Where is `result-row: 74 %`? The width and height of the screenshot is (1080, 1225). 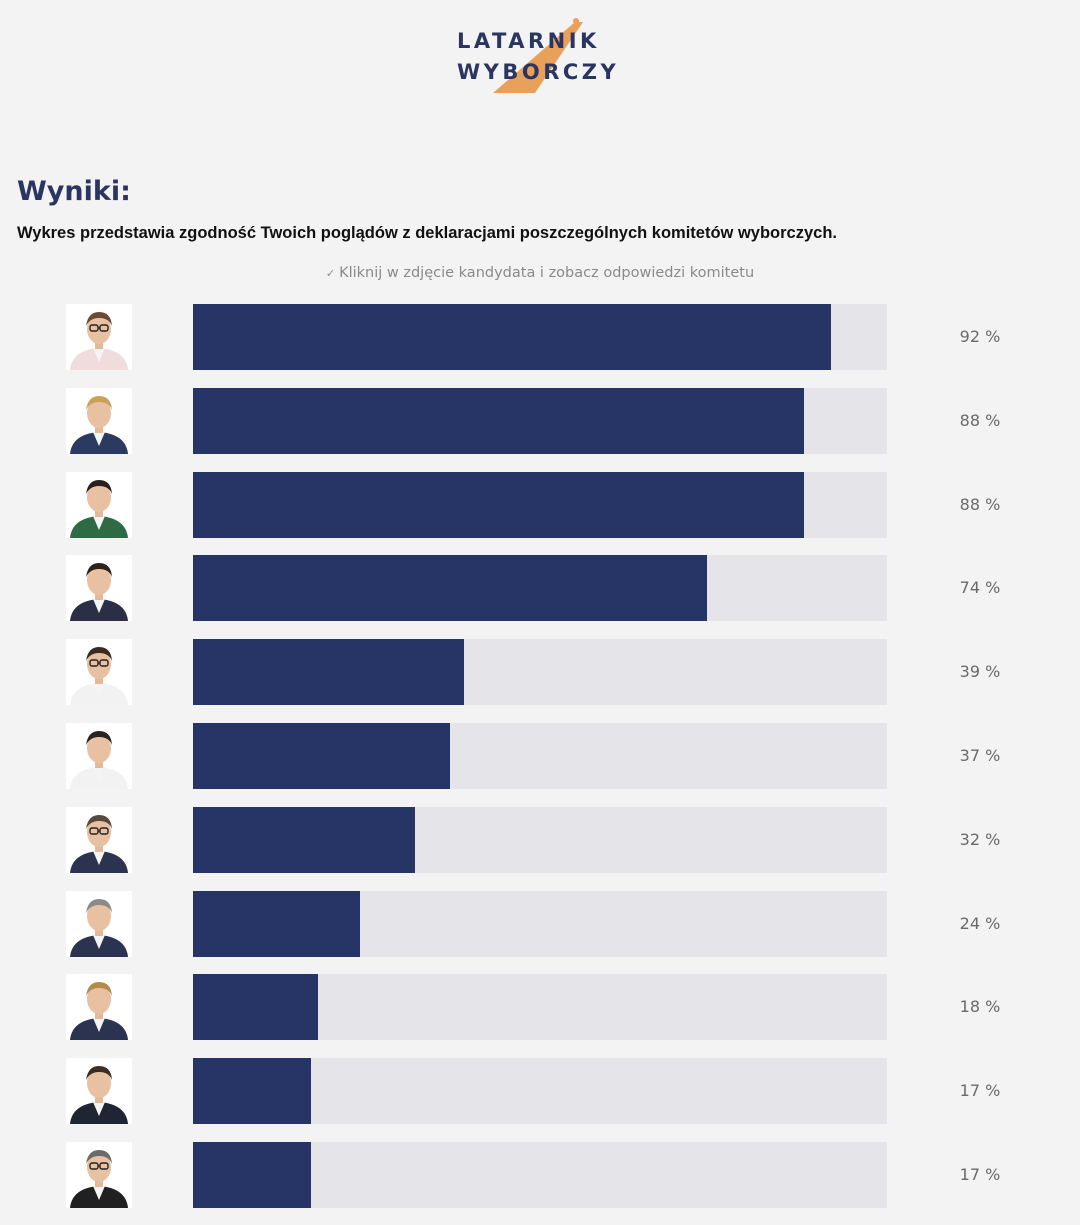 result-row: 74 % is located at coordinates (540, 588).